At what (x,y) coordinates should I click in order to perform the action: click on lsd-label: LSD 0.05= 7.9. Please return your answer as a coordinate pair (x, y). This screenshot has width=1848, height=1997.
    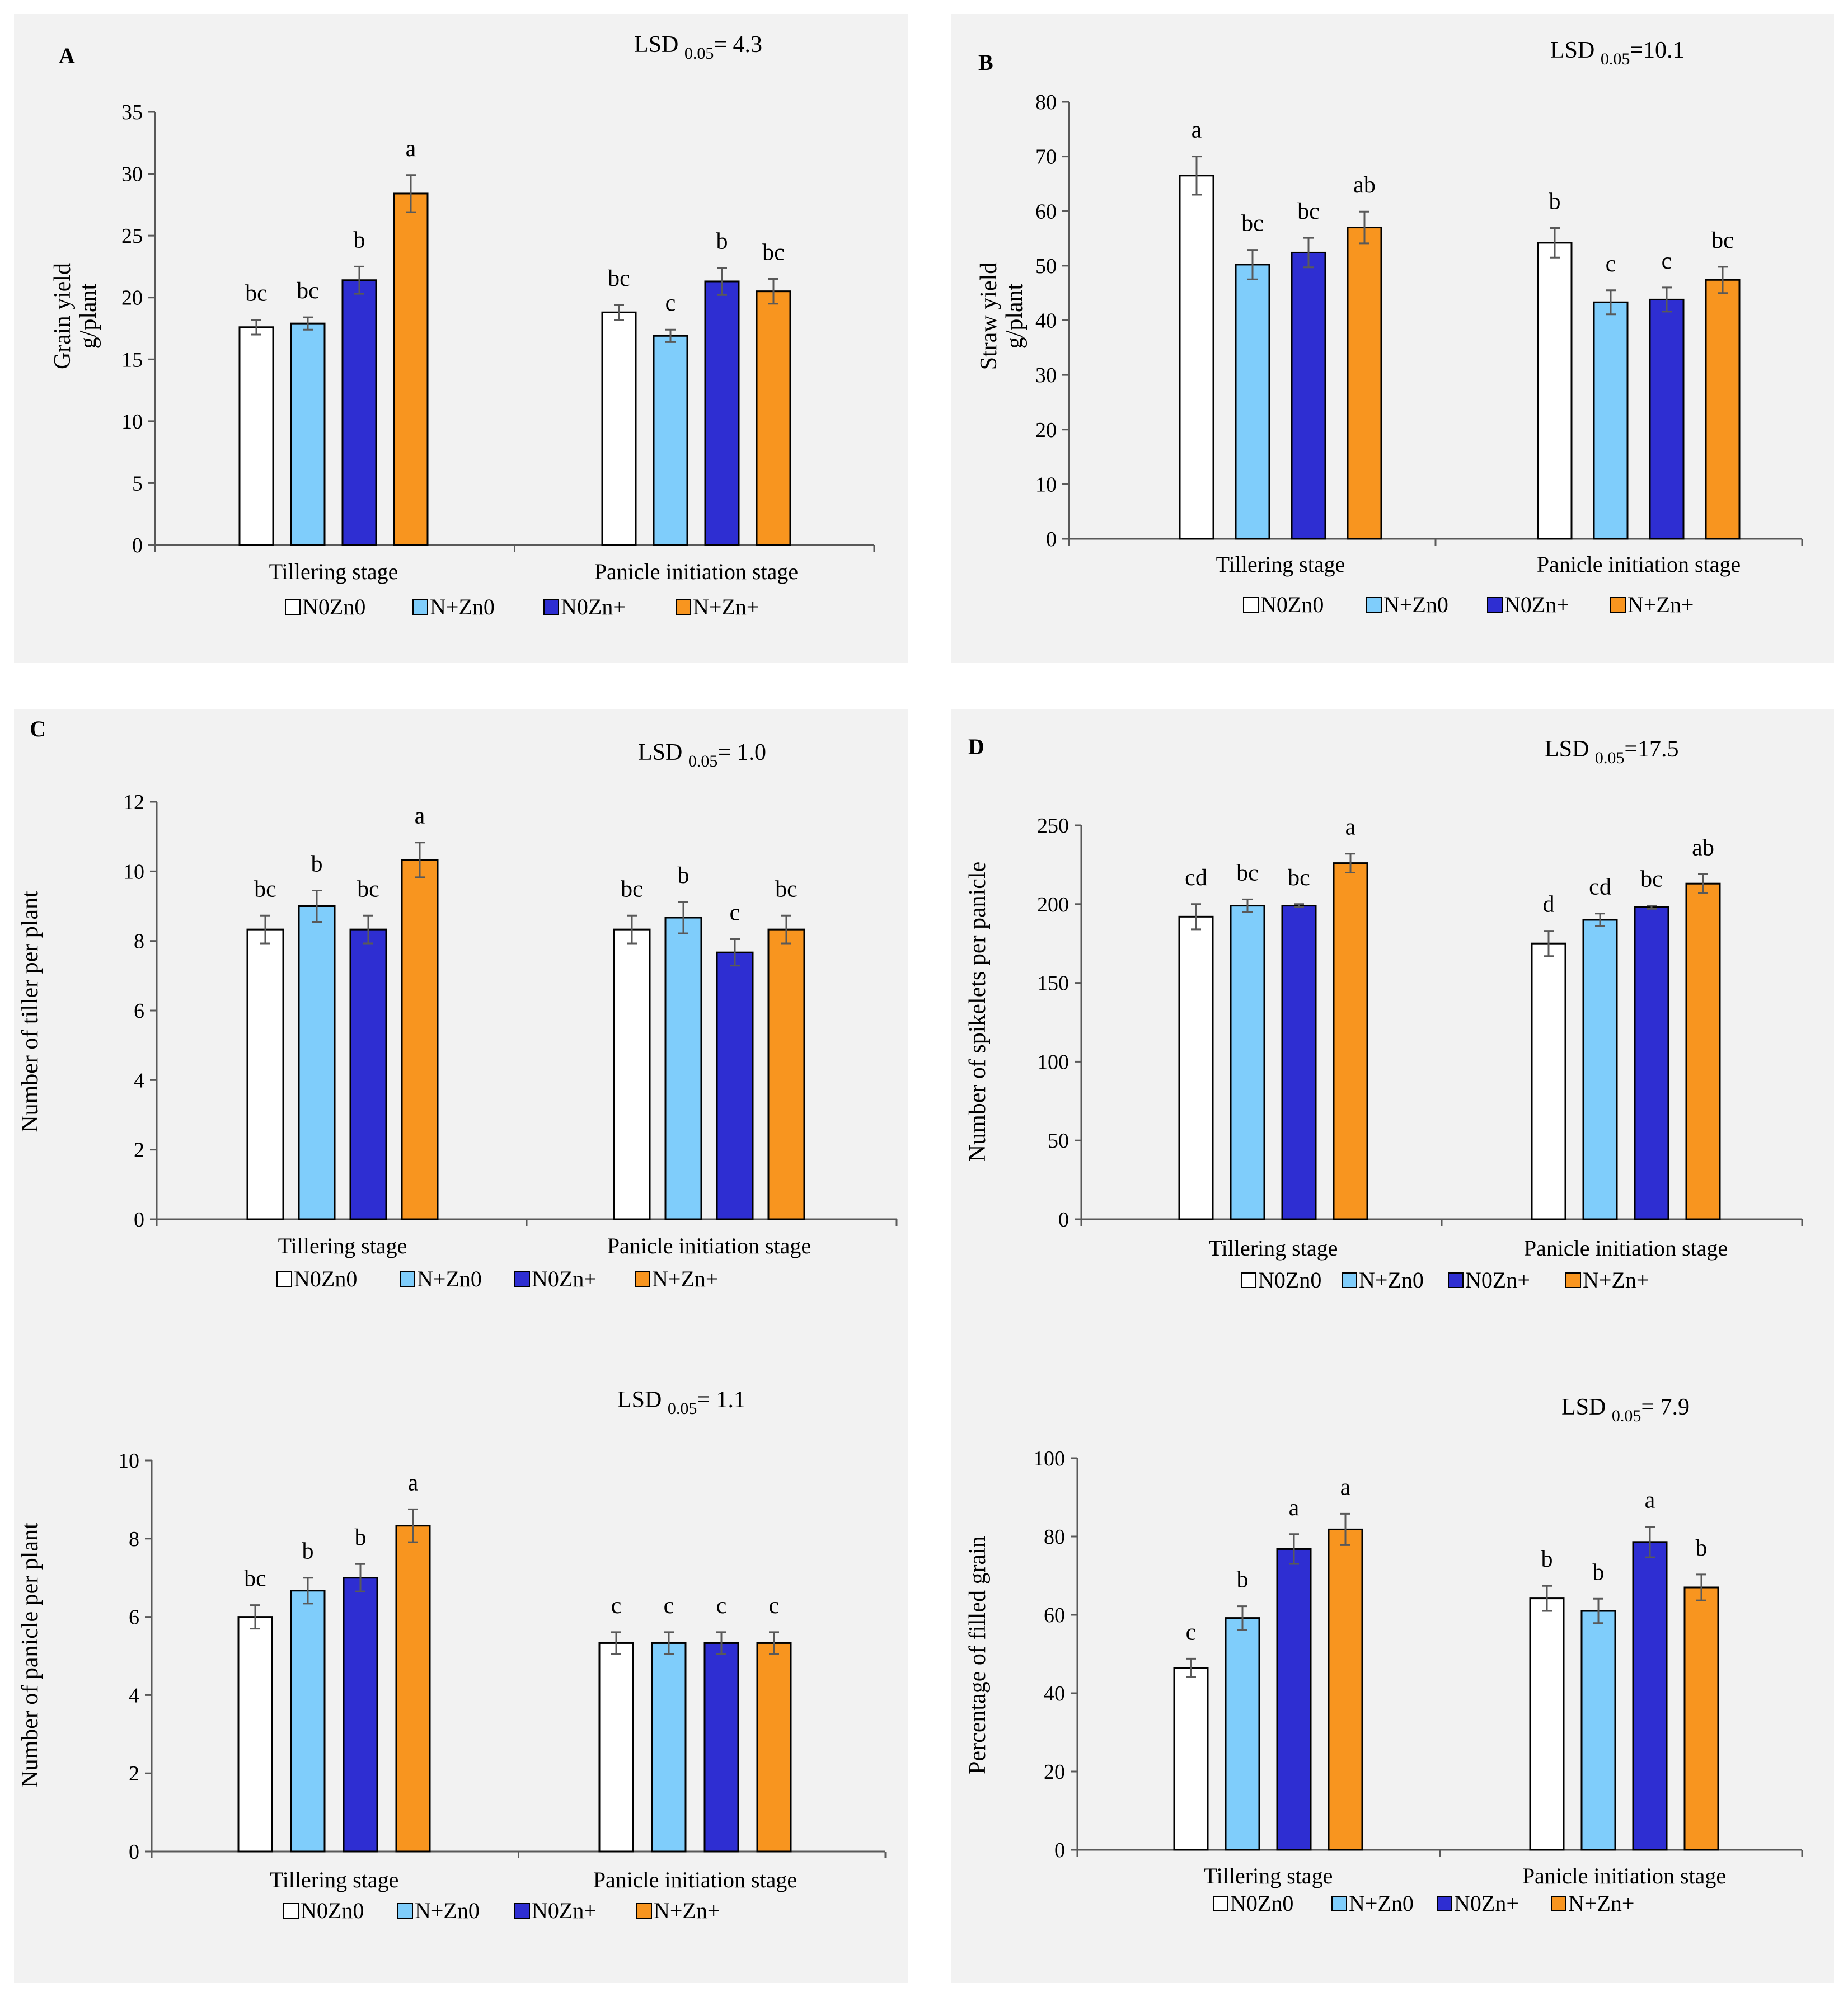
    Looking at the image, I should click on (1626, 1409).